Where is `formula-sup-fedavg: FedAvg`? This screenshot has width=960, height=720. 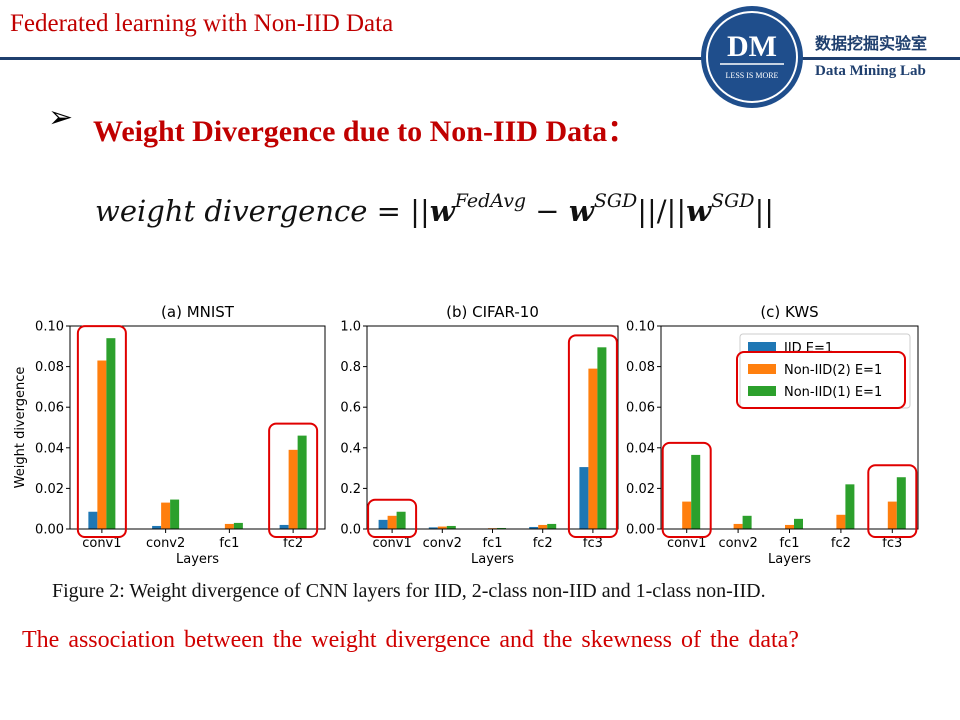
formula-sup-fedavg: FedAvg is located at coordinates (490, 201).